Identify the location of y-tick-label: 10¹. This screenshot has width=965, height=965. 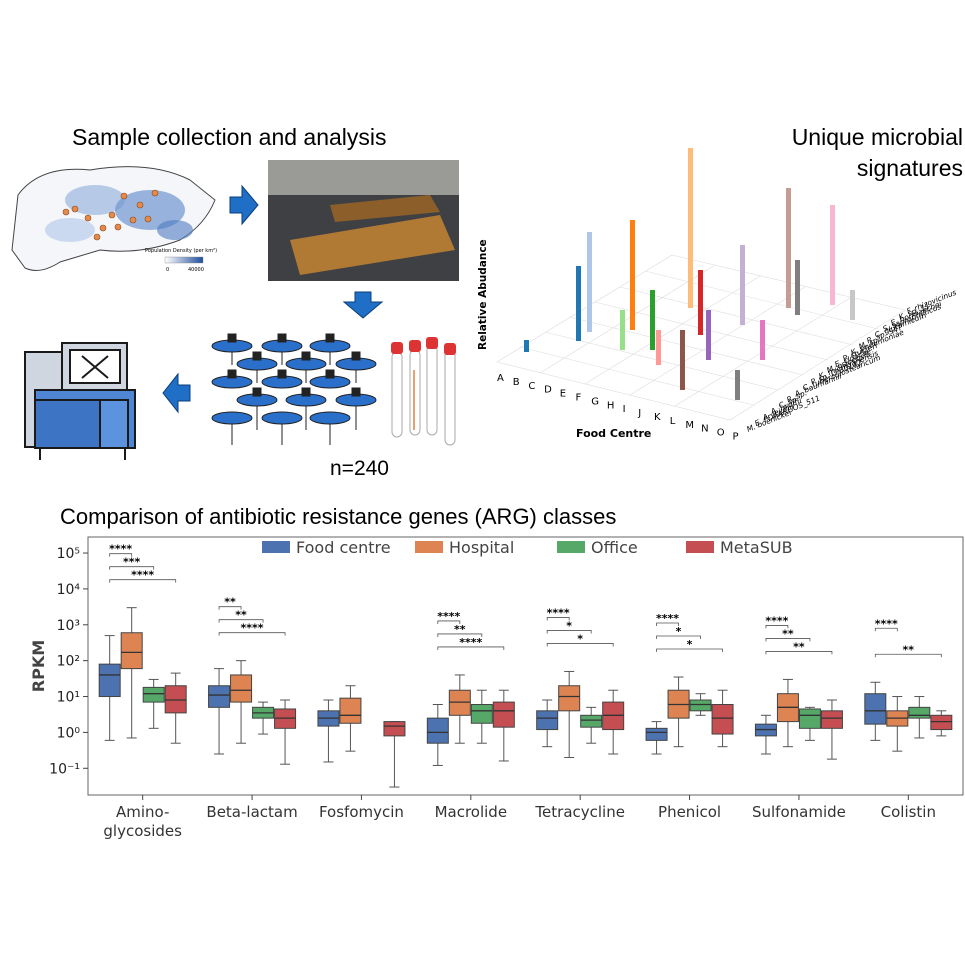
(68, 698).